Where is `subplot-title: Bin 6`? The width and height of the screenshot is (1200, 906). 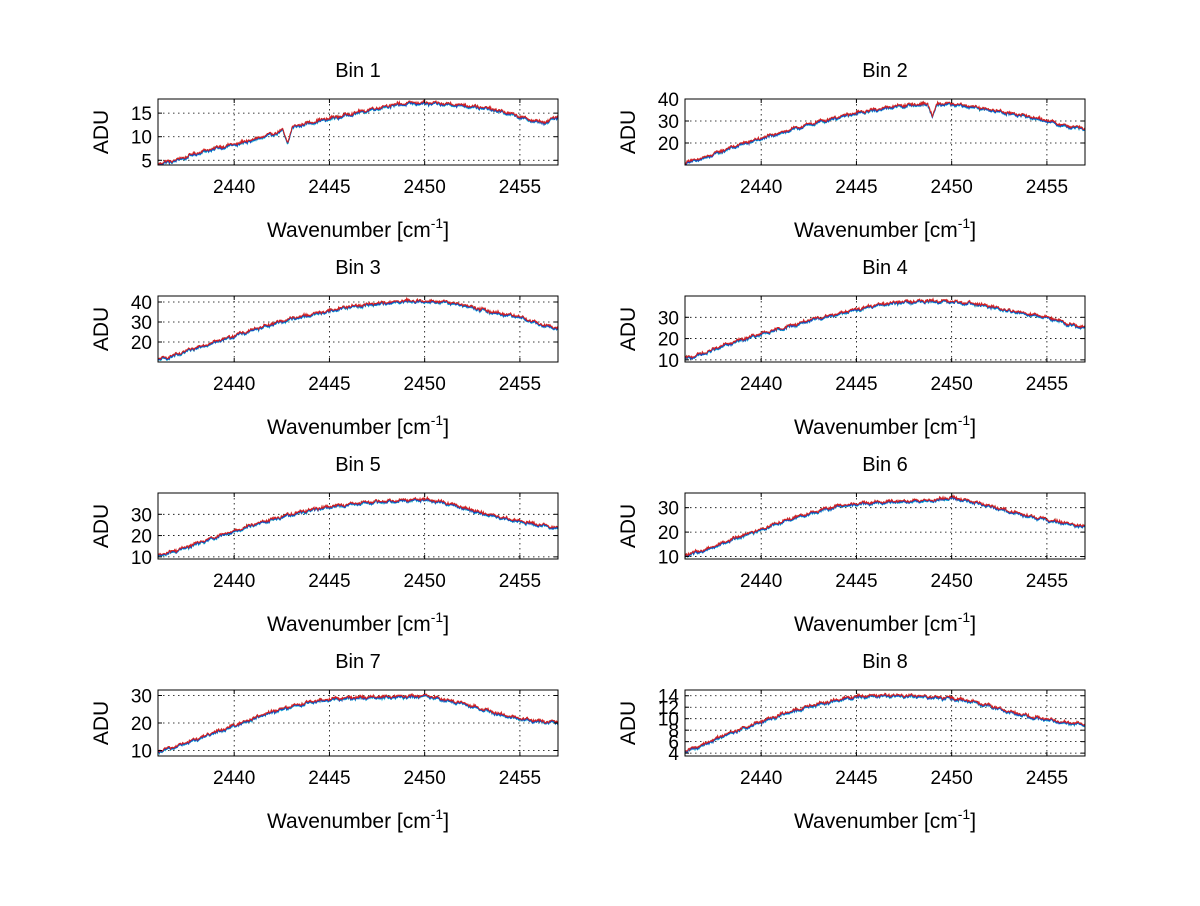
subplot-title: Bin 6 is located at coordinates (885, 465).